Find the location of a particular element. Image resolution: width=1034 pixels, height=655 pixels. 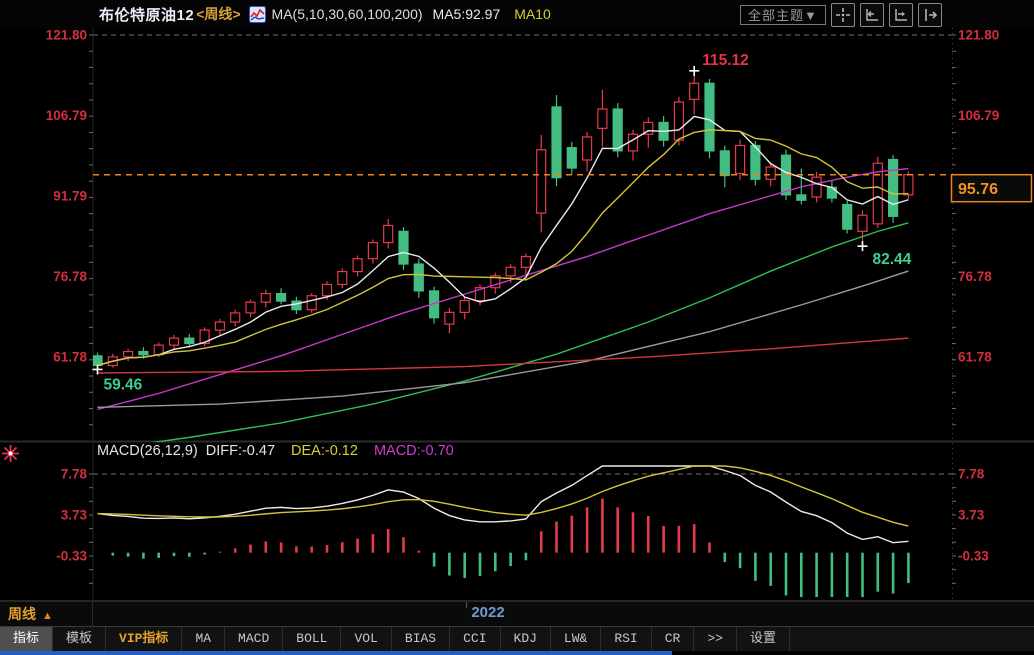

toolbar-tab-MACD: MACD is located at coordinates (254, 639).